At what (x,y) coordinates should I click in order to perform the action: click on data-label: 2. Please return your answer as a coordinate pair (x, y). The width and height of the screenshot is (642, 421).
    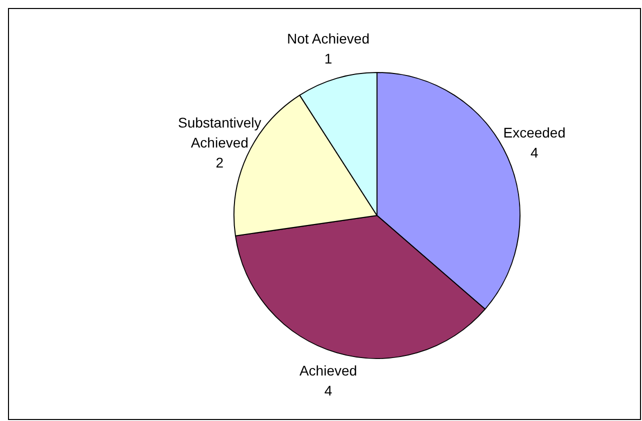
    Looking at the image, I should click on (220, 162).